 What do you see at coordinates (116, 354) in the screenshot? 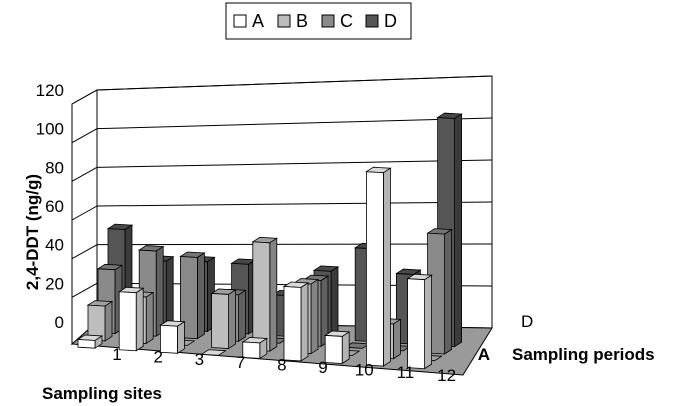
I see `x-tick-label: 1` at bounding box center [116, 354].